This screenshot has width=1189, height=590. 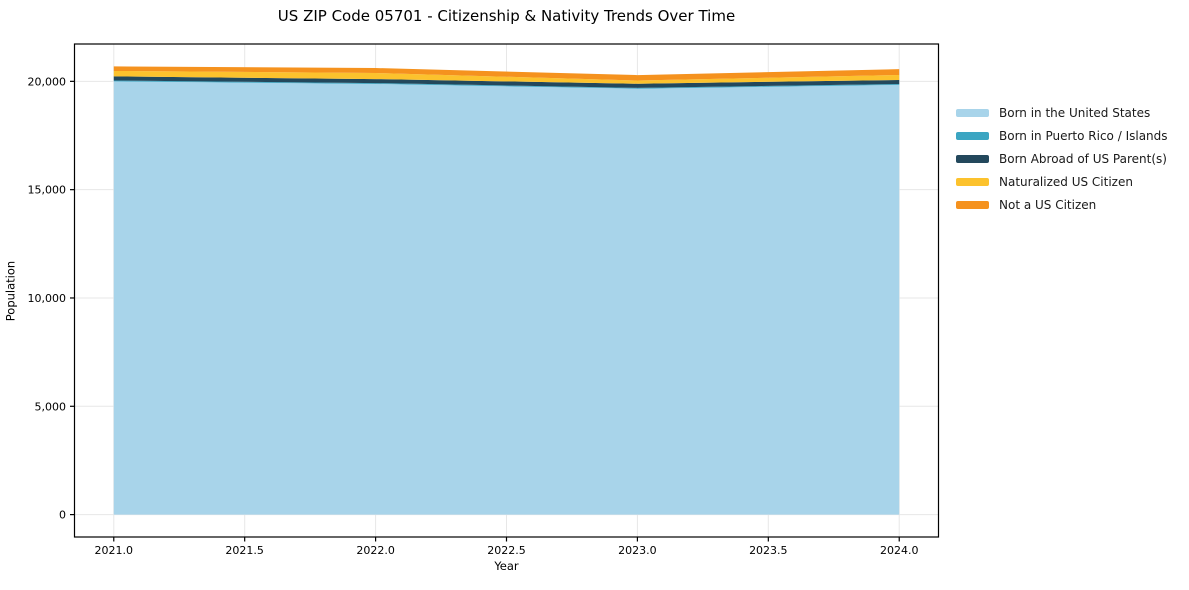 I want to click on legend-label: Born in Puerto Rico / Islands, so click(x=1083, y=135).